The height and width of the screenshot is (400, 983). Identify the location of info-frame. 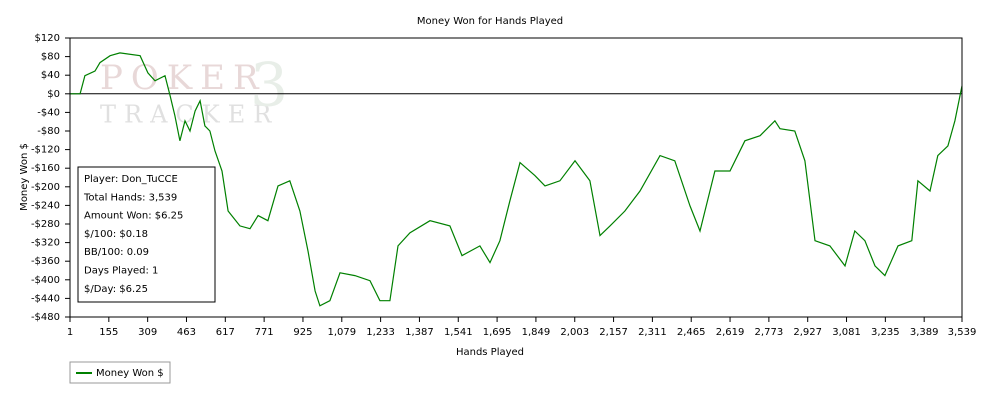
(146, 234).